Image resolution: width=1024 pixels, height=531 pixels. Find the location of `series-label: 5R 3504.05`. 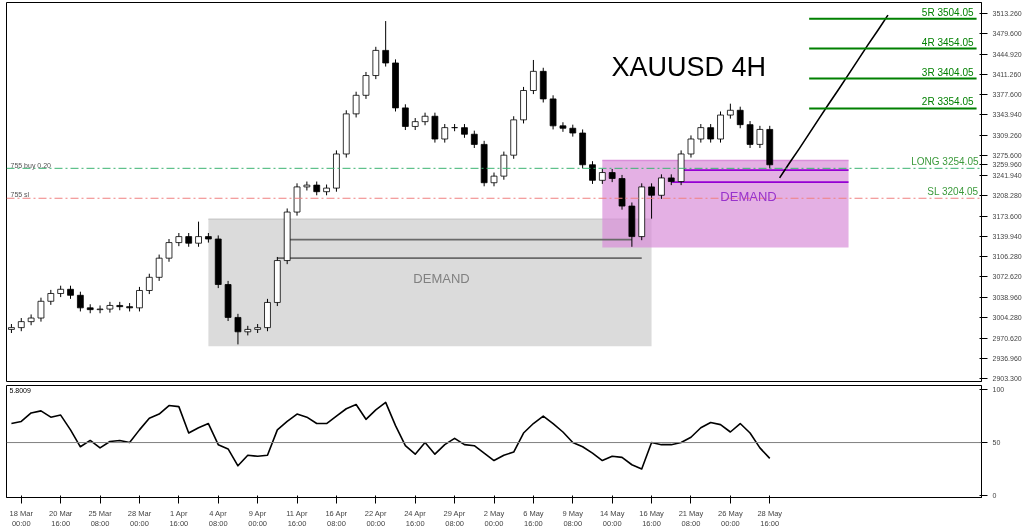

series-label: 5R 3504.05 is located at coordinates (948, 12).